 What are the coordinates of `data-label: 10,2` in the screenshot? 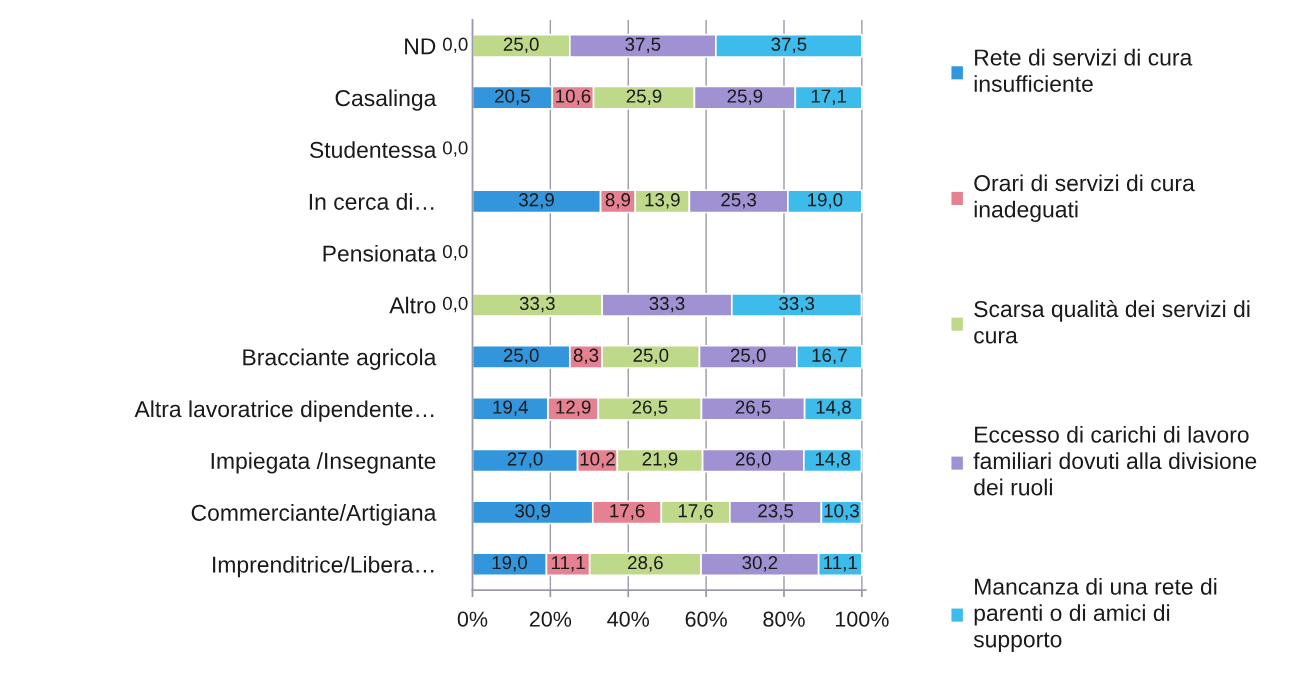 It's located at (597, 460).